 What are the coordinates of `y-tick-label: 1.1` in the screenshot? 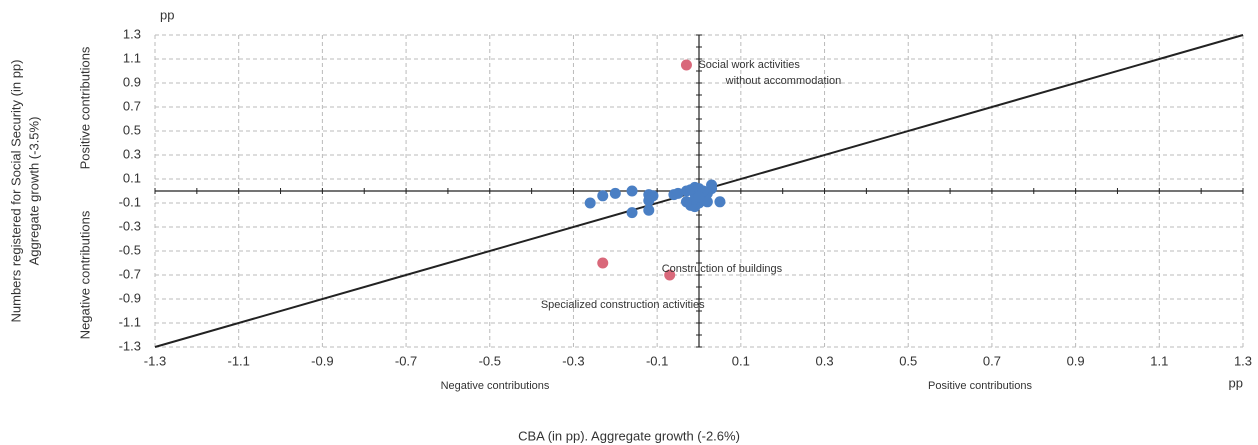 It's located at (132, 57).